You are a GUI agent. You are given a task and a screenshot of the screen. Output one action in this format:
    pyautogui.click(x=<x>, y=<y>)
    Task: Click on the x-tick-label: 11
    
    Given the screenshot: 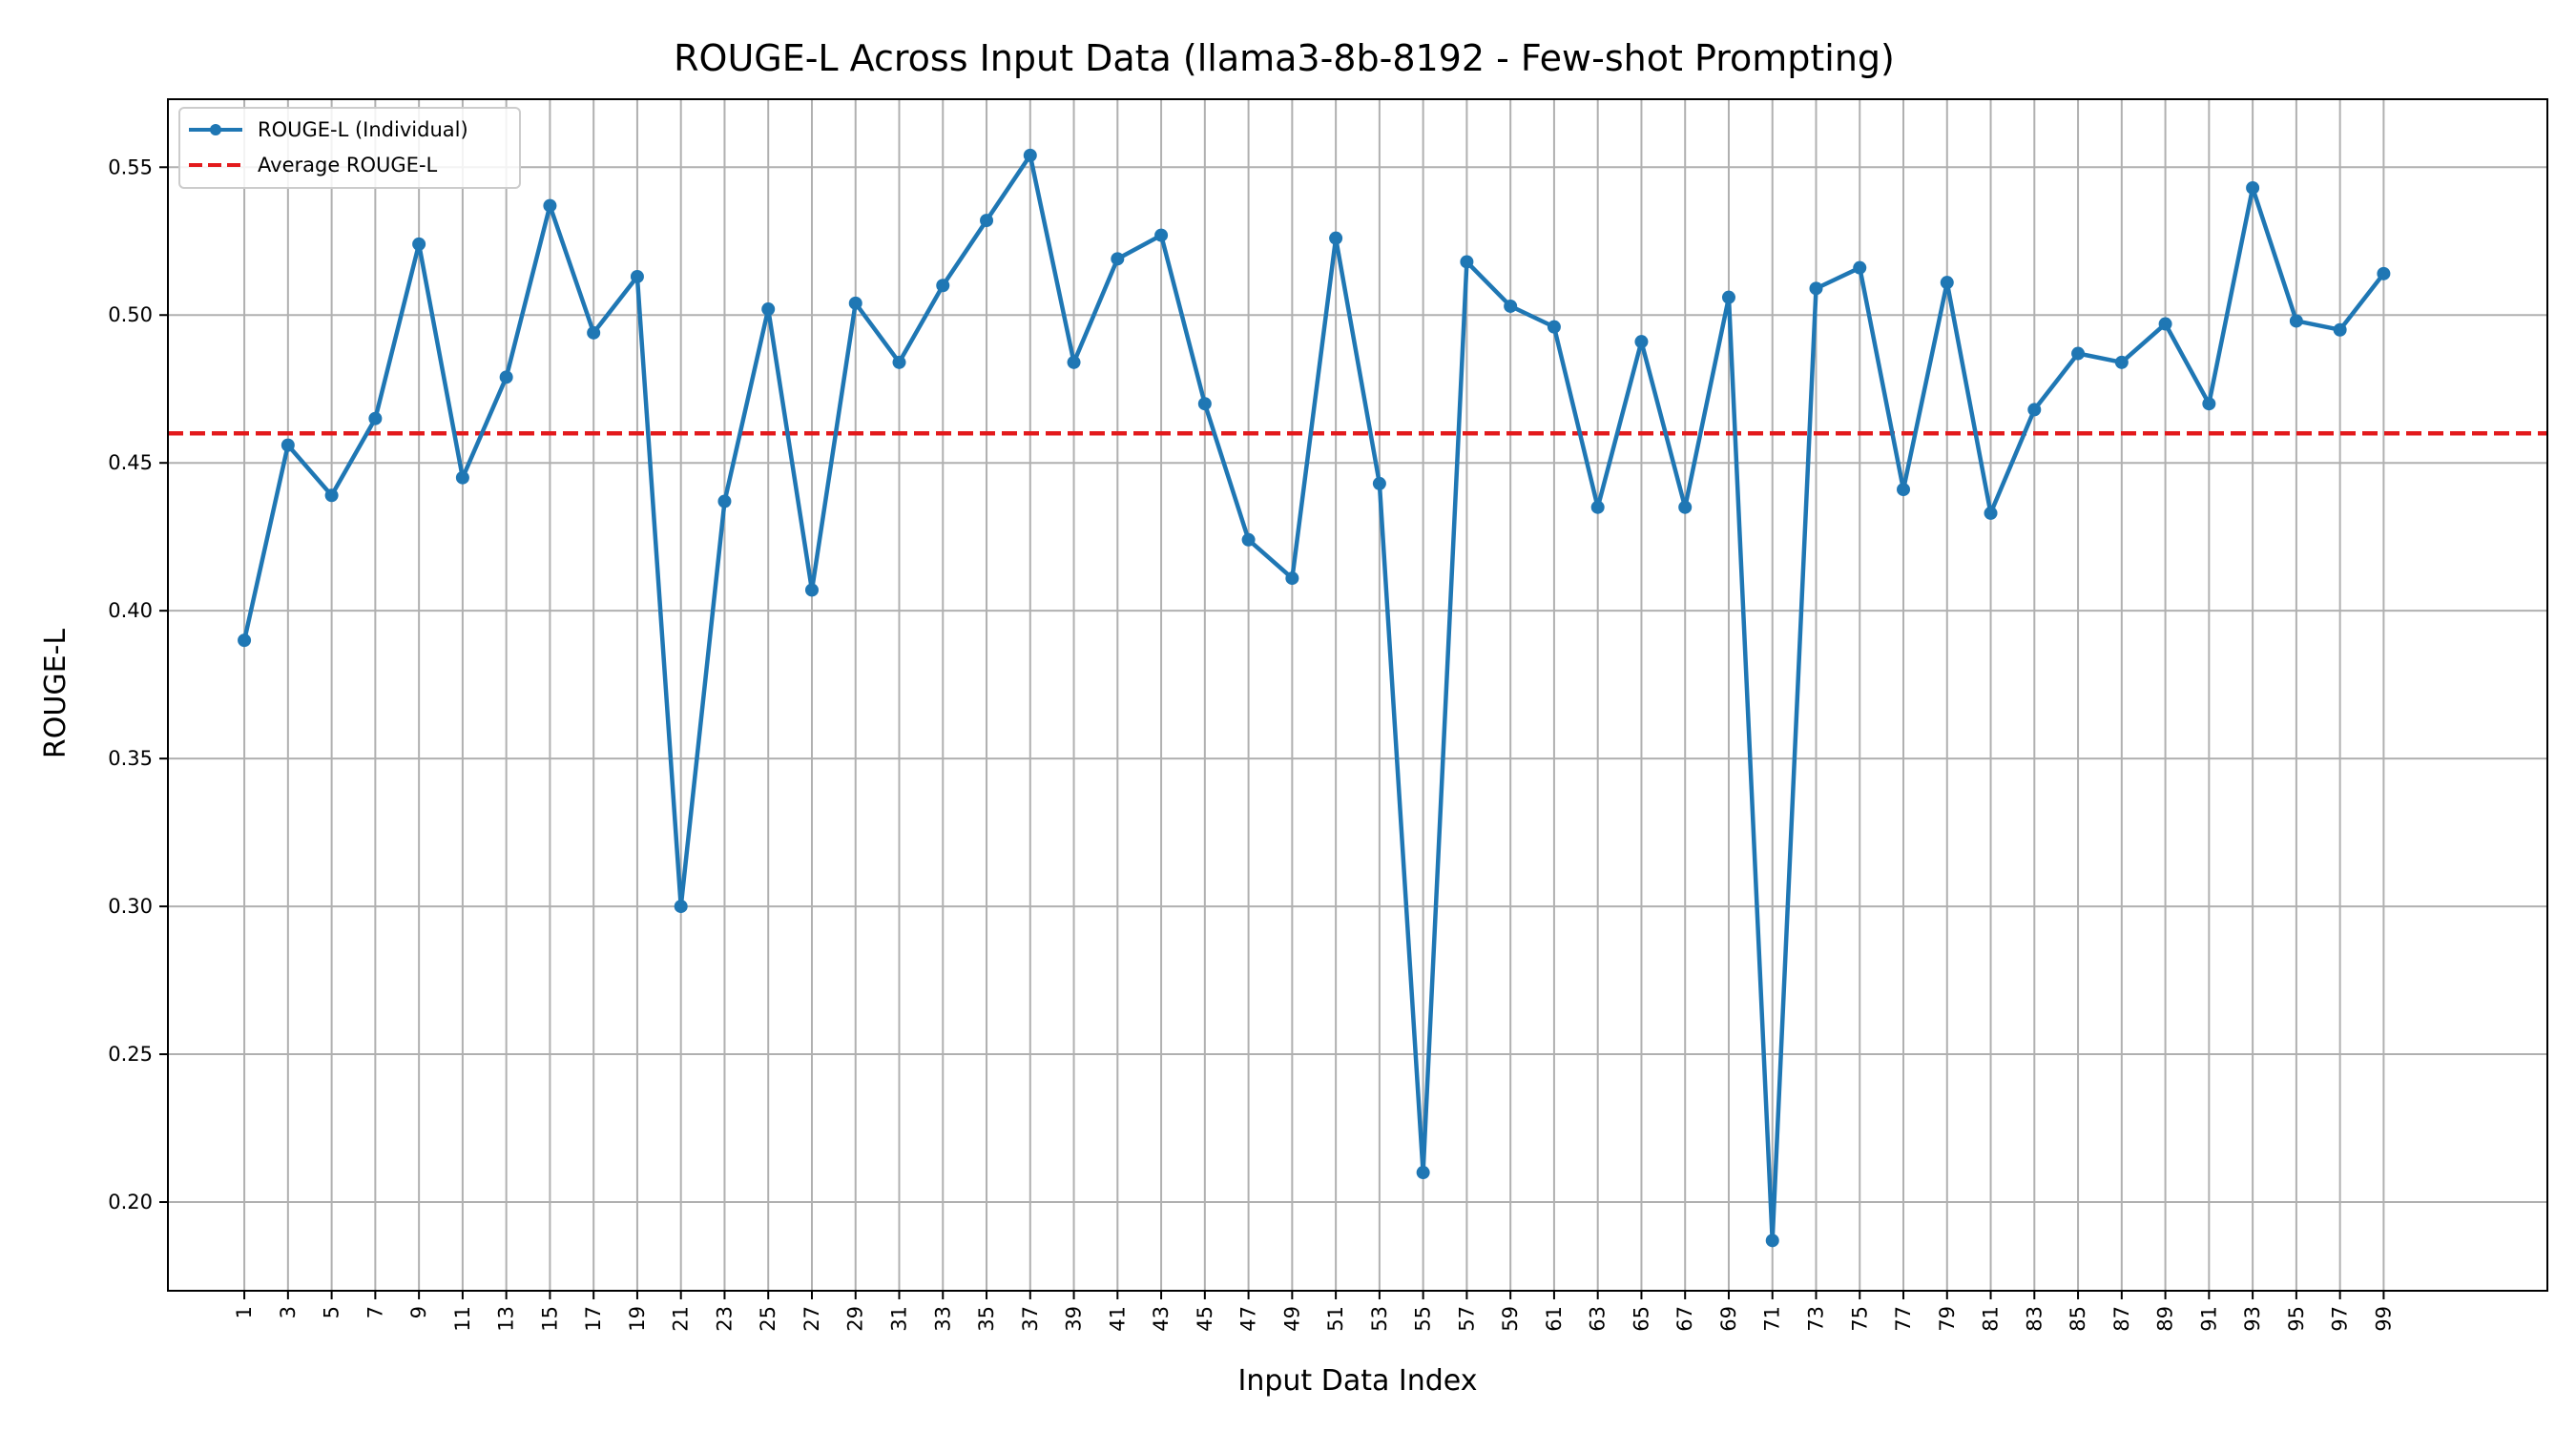 What is the action you would take?
    pyautogui.click(x=462, y=1319)
    